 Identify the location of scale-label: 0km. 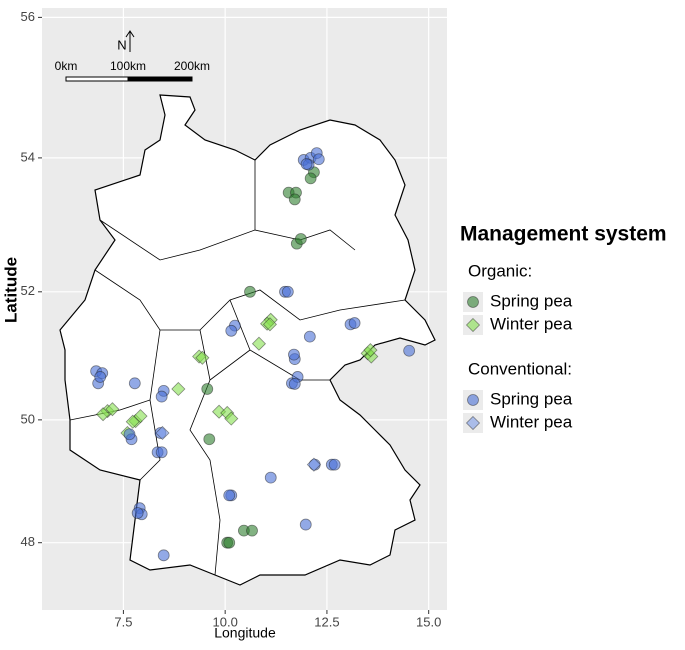
(66, 66).